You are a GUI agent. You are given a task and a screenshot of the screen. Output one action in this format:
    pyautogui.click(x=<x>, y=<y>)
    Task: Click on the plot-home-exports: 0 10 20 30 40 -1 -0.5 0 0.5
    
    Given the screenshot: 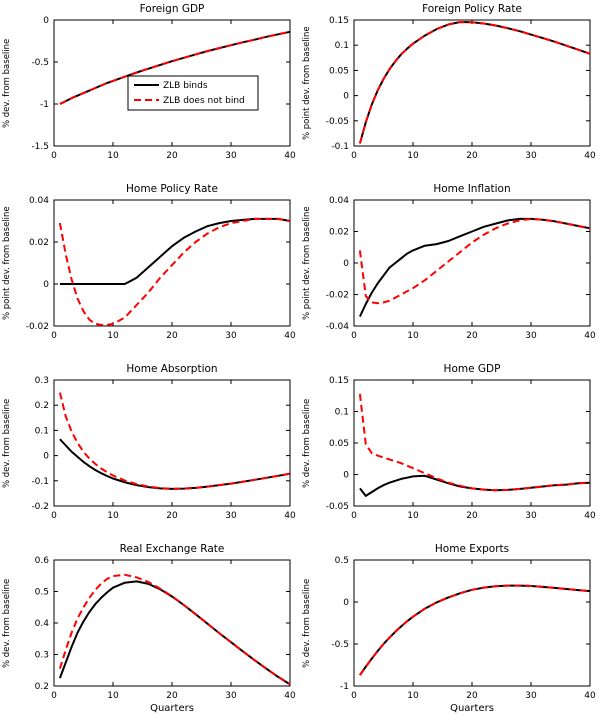 What is the action you would take?
    pyautogui.click(x=463, y=628)
    